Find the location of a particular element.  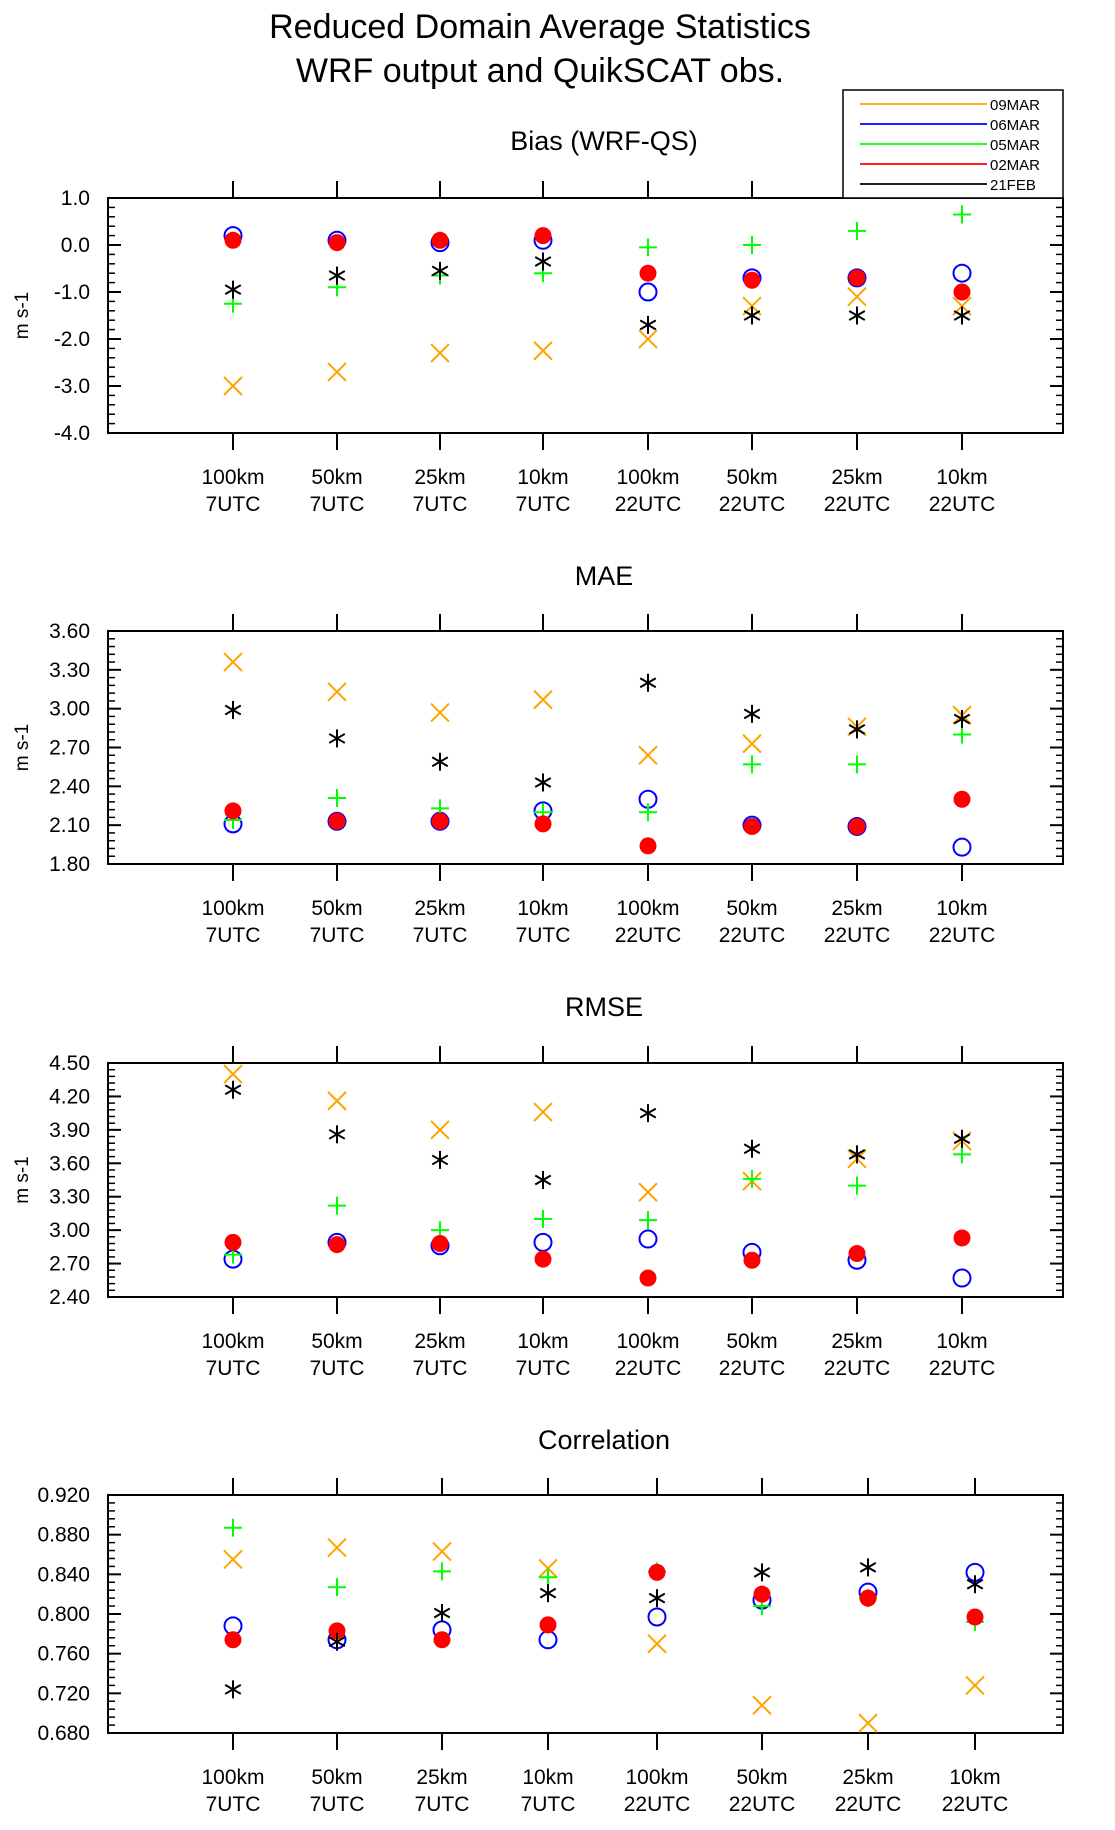

y-tick-label: -4.0 is located at coordinates (72, 433).